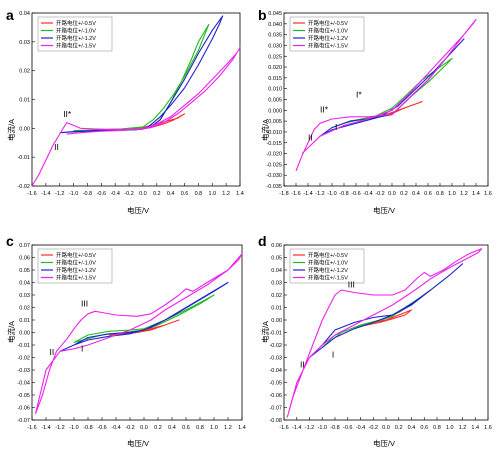  What do you see at coordinates (488, 428) in the screenshot?
I see `x-tick-label: 1.6` at bounding box center [488, 428].